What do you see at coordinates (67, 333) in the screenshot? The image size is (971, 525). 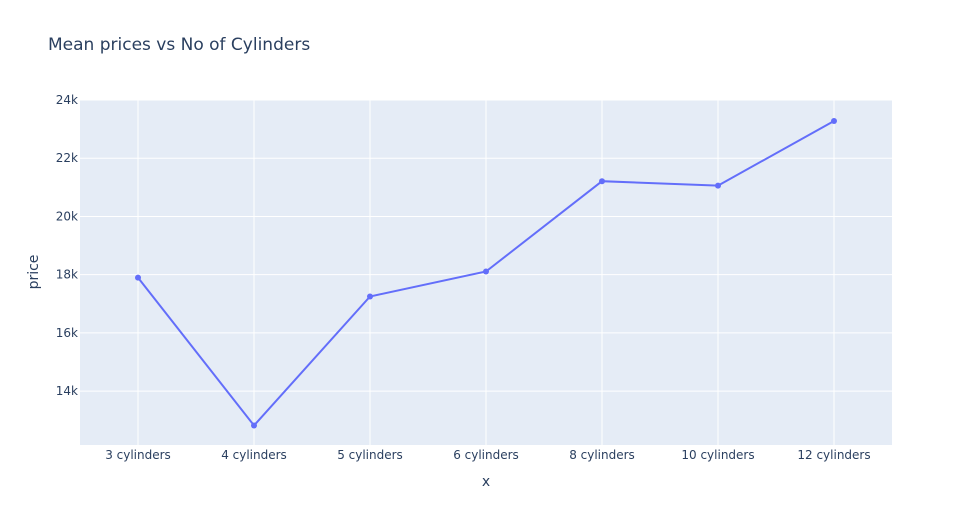 I see `y-tick-label: 16k` at bounding box center [67, 333].